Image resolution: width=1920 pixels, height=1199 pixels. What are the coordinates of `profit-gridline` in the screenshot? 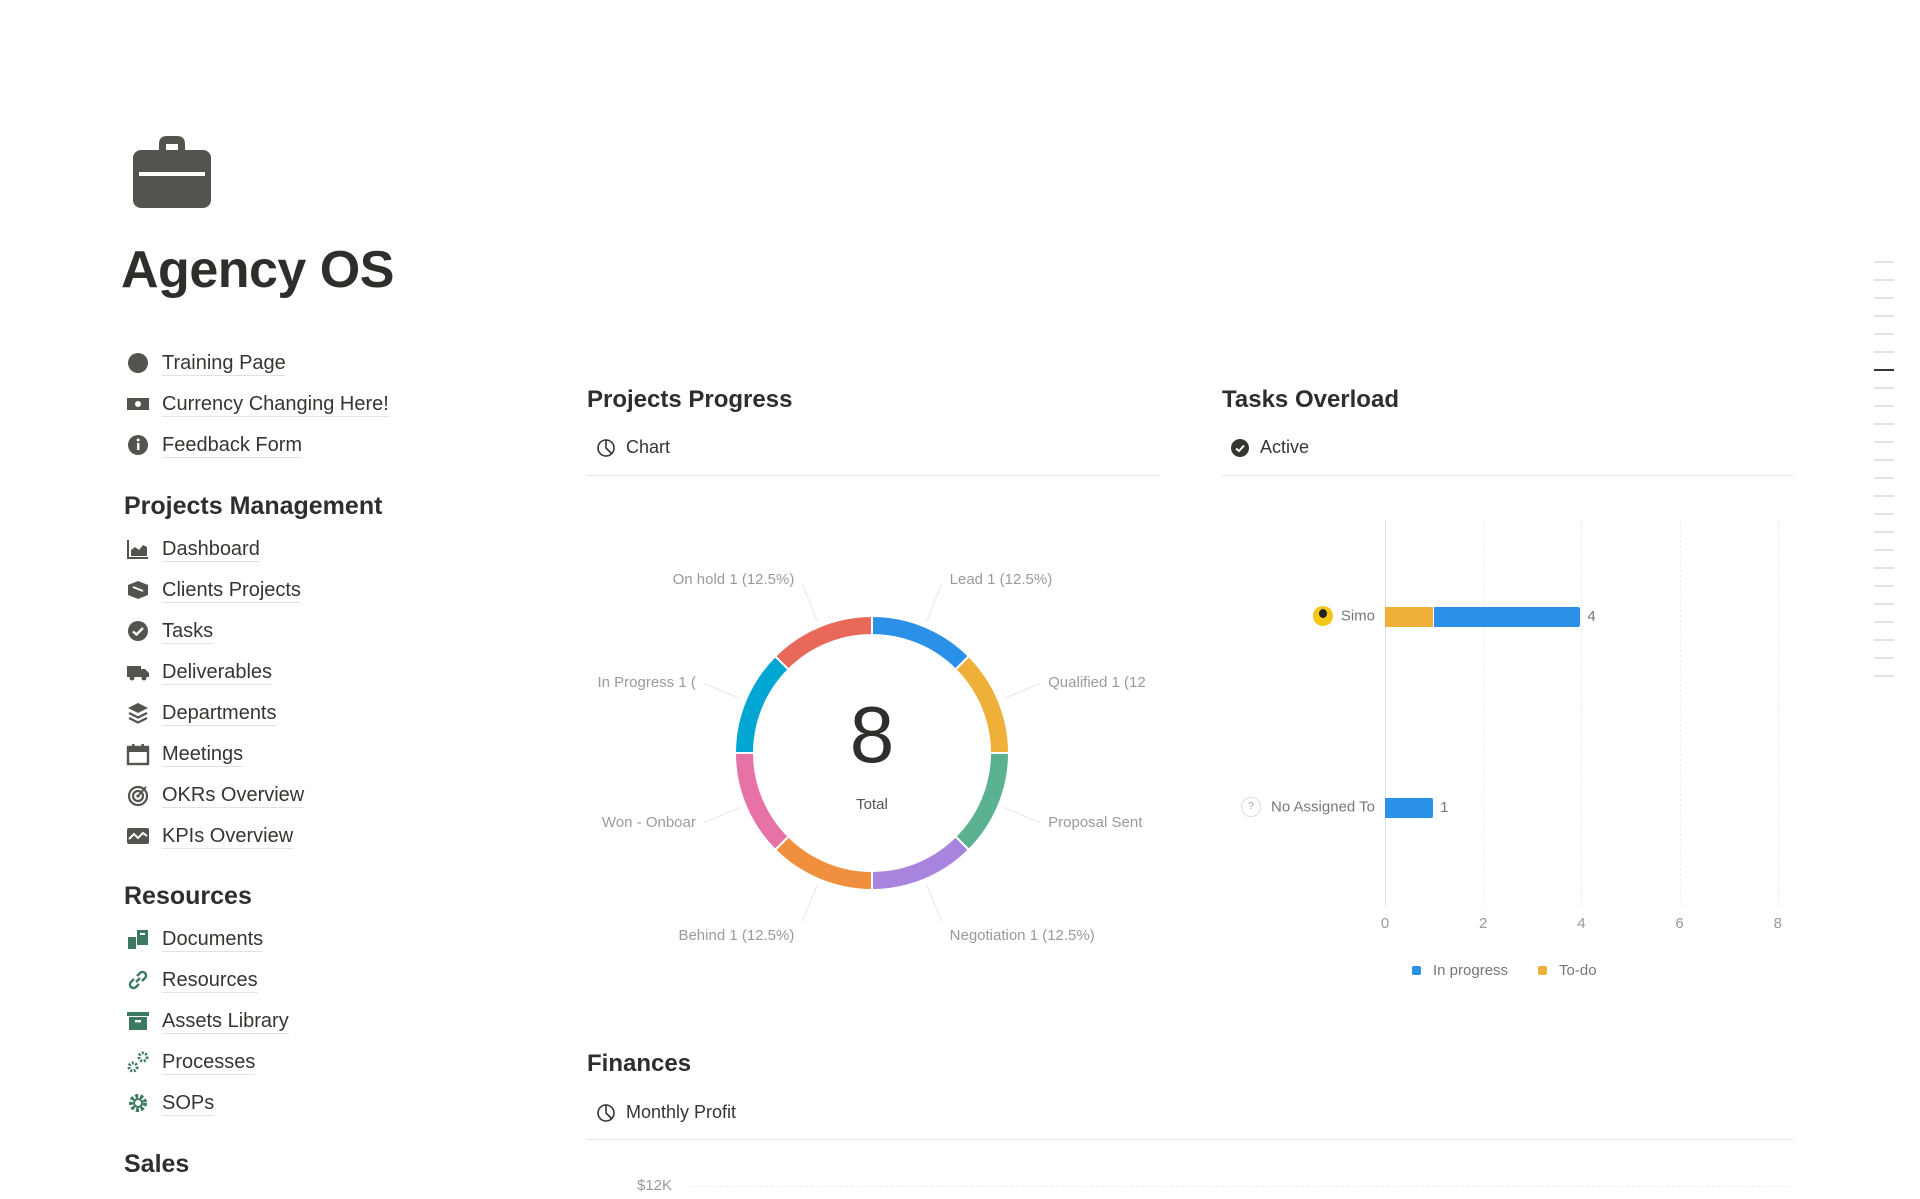 It's located at (1240, 1186).